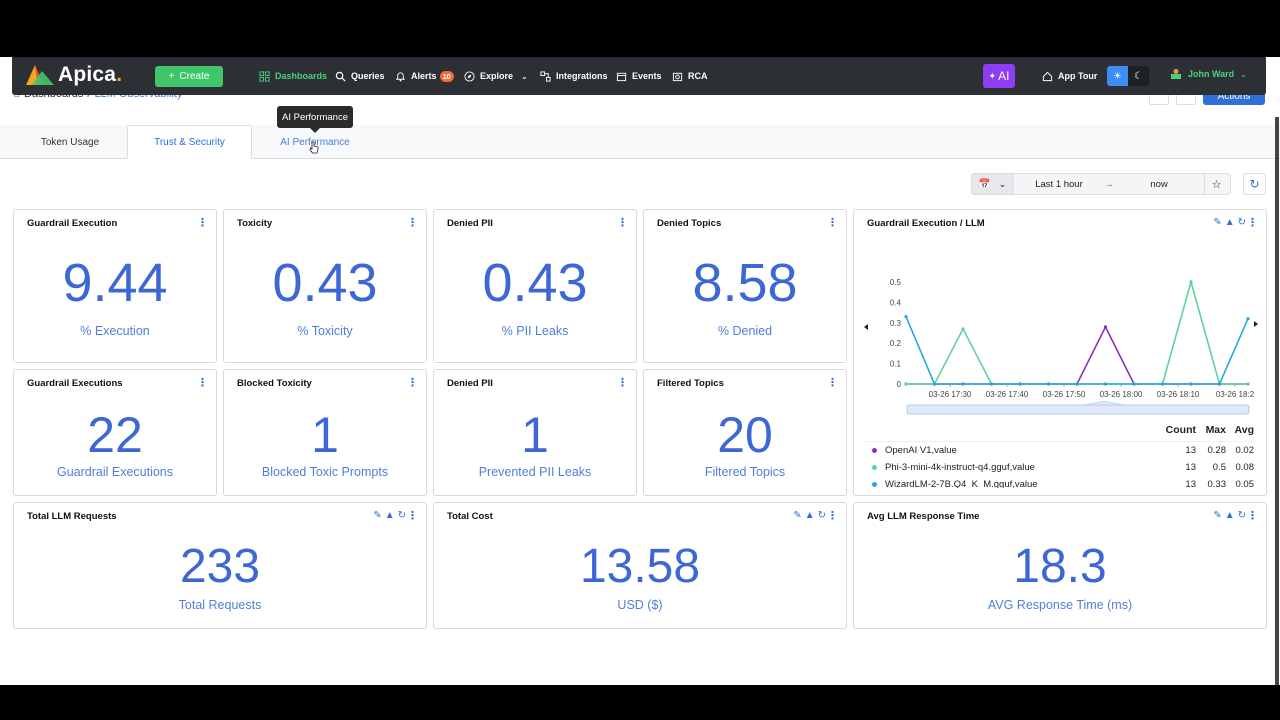 Image resolution: width=1280 pixels, height=720 pixels. What do you see at coordinates (115, 331) in the screenshot?
I see `panel-label: % Execution` at bounding box center [115, 331].